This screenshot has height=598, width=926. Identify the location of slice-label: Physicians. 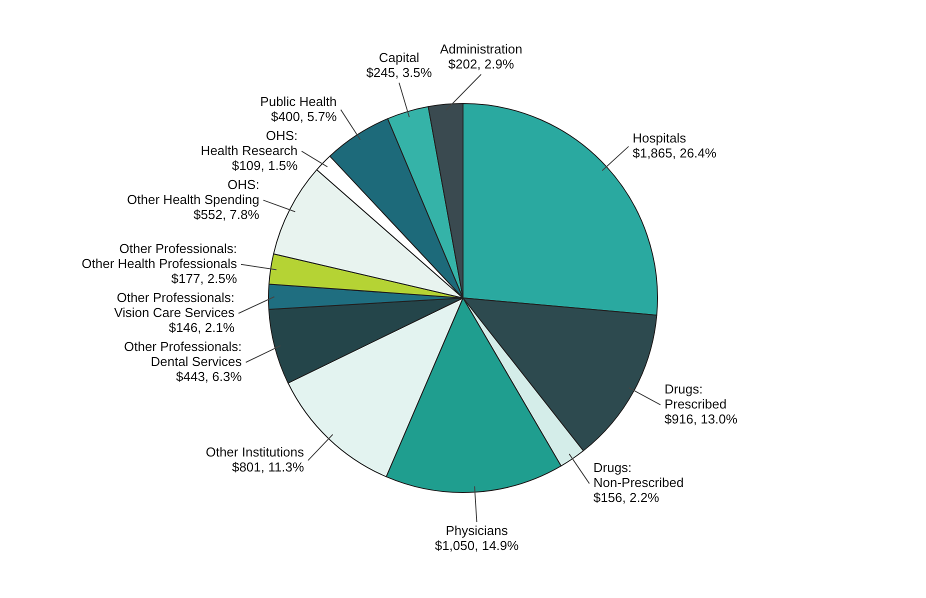
(477, 530).